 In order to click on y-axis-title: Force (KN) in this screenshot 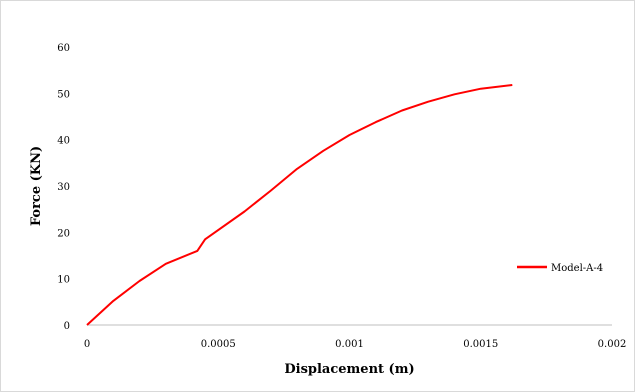, I will do `click(36, 186)`.